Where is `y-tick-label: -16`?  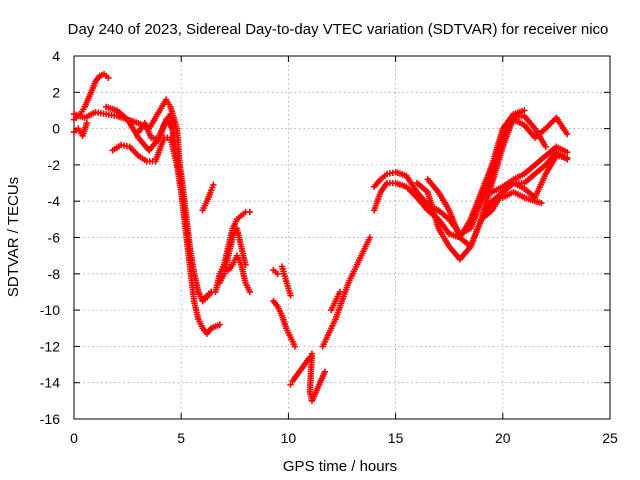 y-tick-label: -16 is located at coordinates (50, 419).